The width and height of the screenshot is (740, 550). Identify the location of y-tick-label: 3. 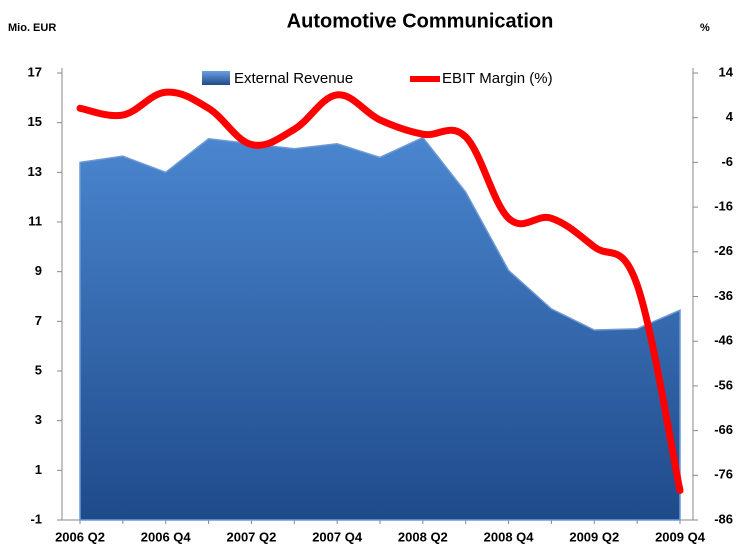
(38, 419).